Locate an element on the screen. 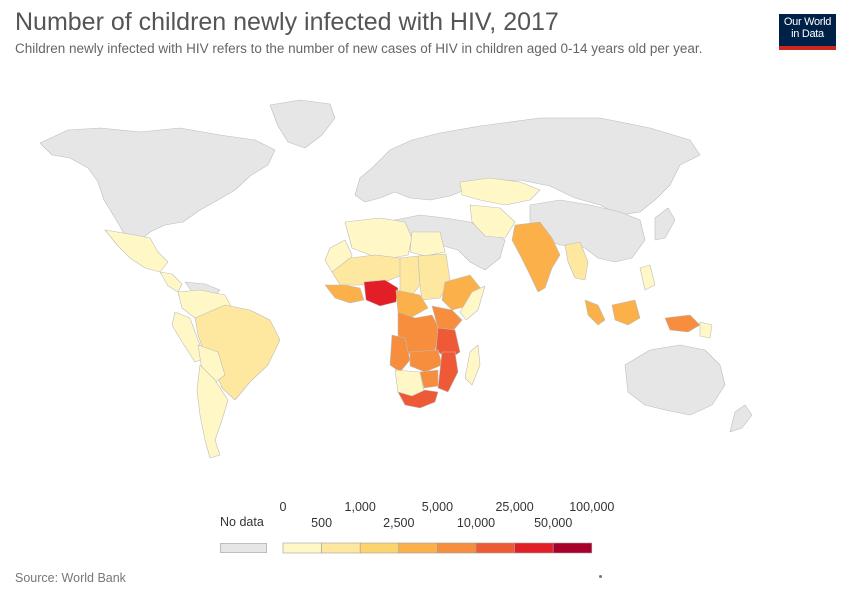 This screenshot has width=850, height=600. legend-top-label: 25,000 is located at coordinates (514, 507).